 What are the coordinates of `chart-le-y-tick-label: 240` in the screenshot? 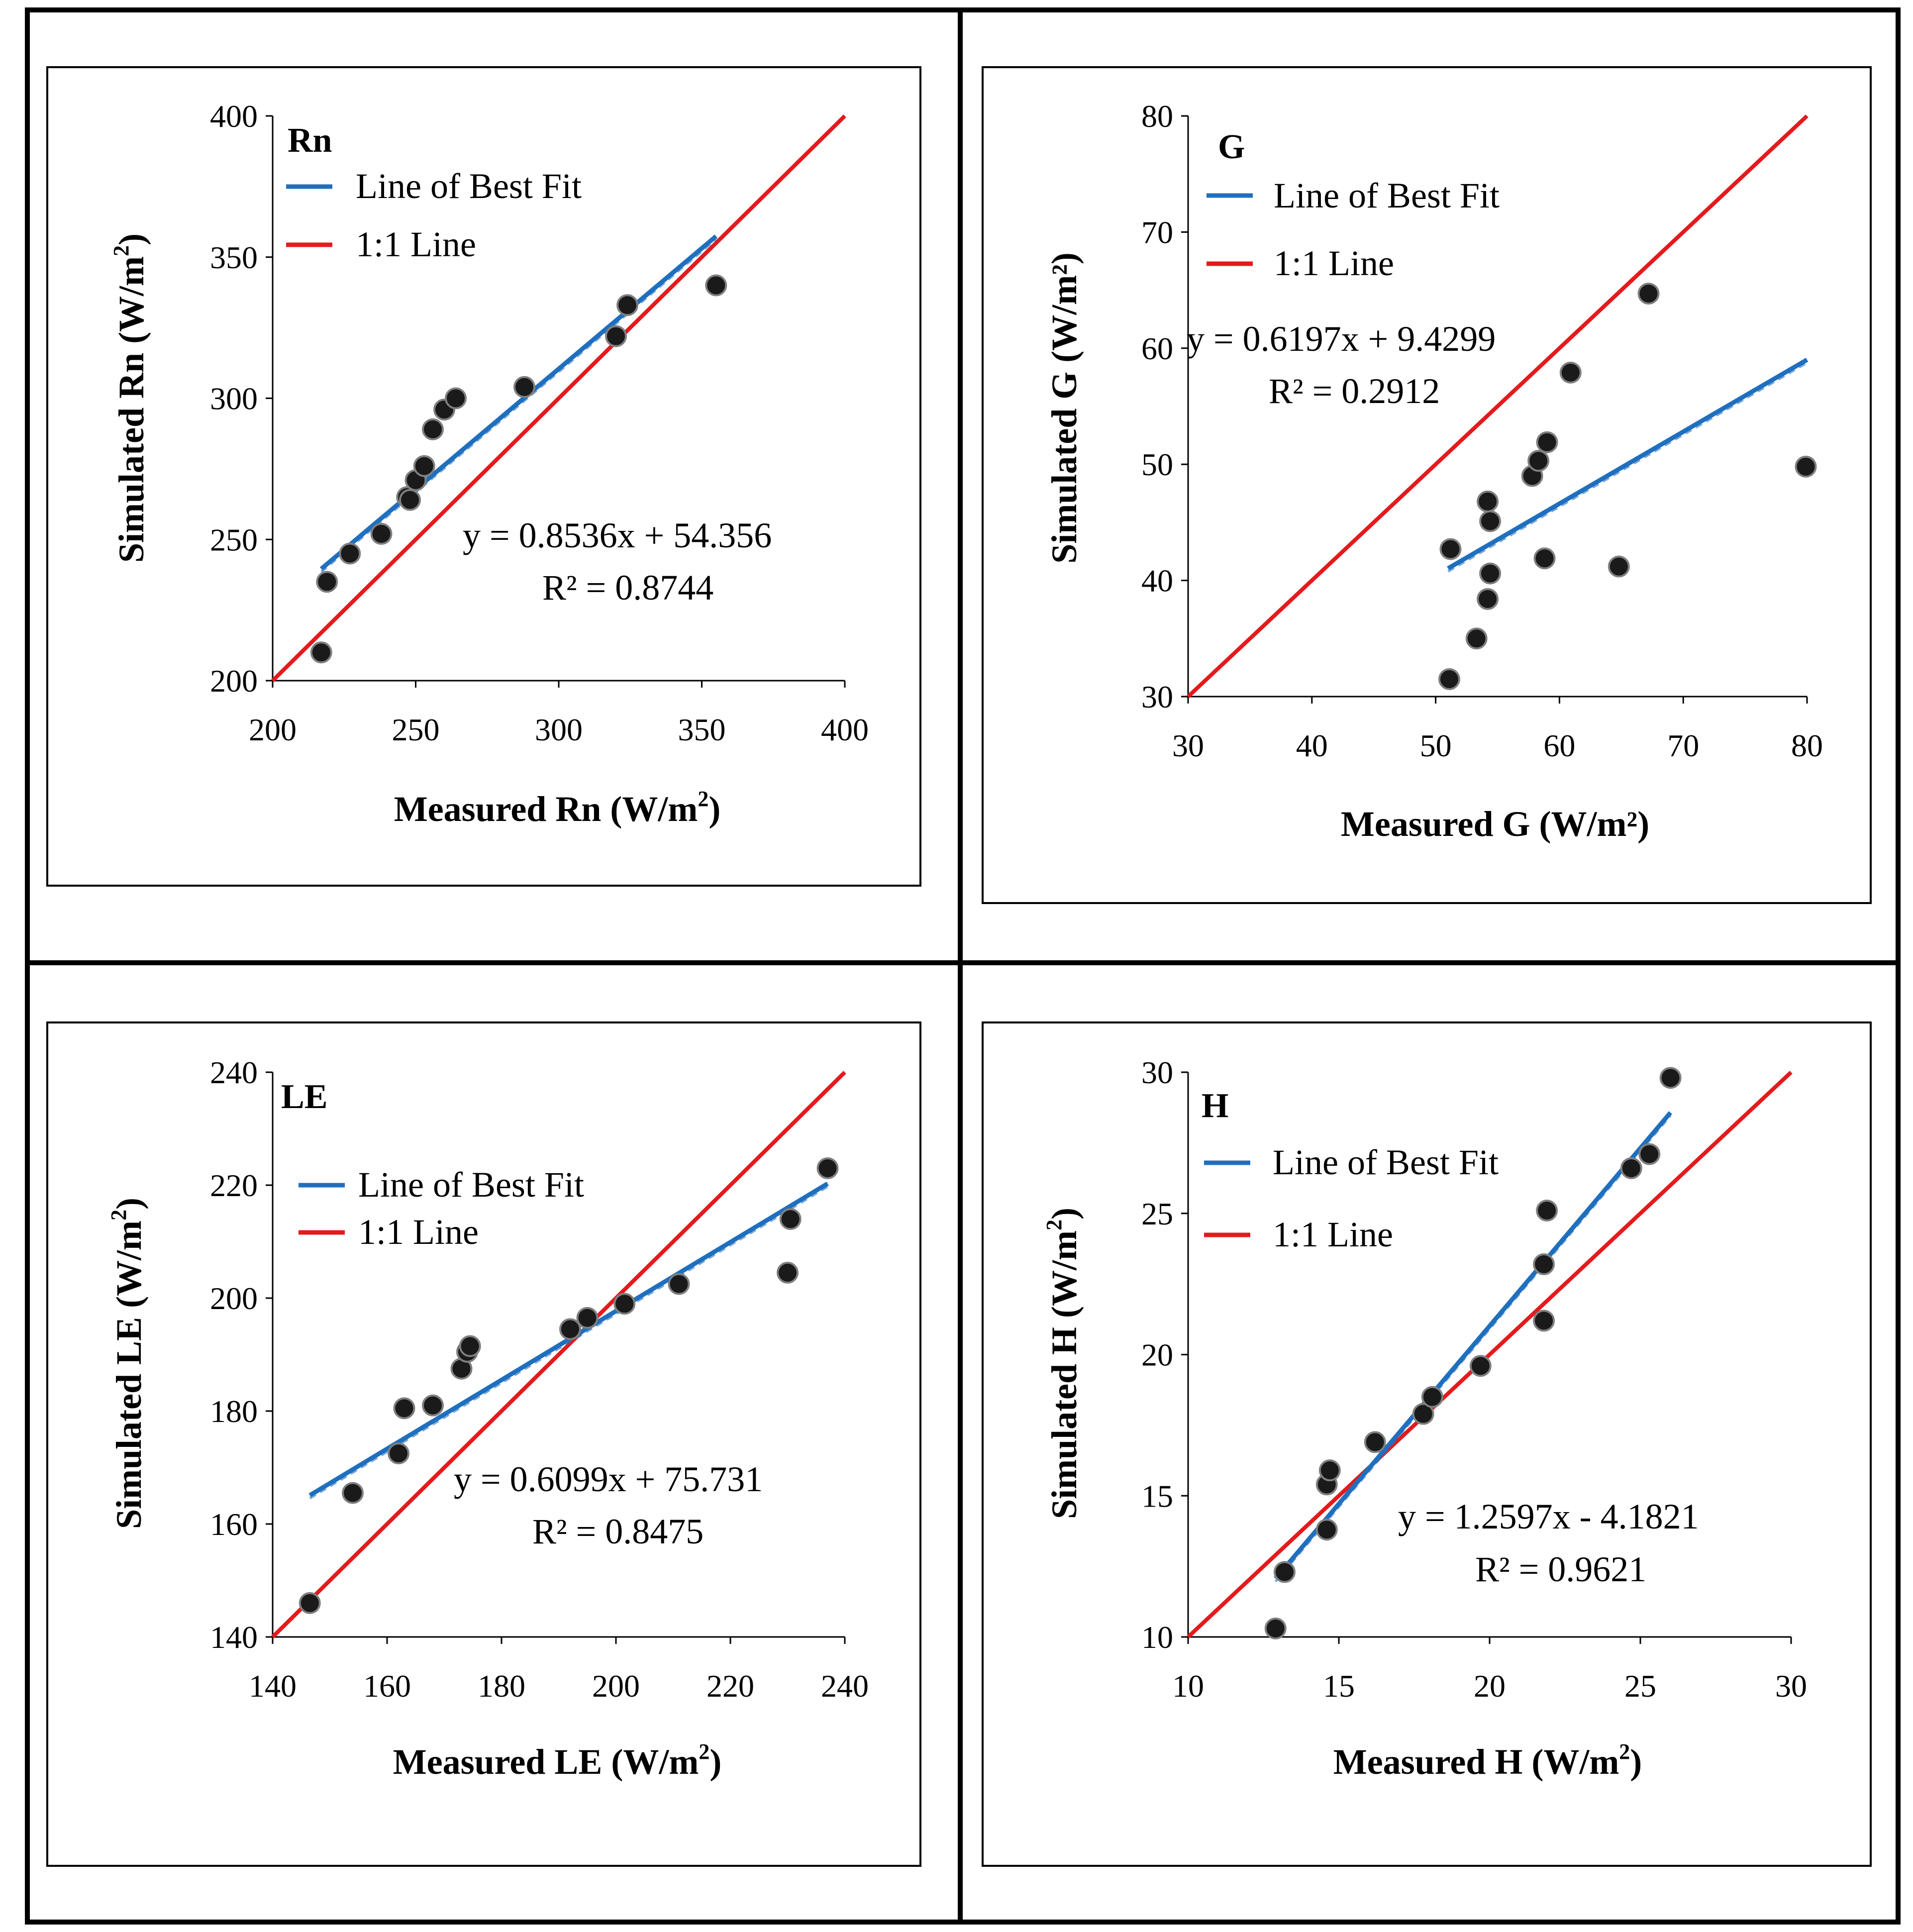 It's located at (234, 1072).